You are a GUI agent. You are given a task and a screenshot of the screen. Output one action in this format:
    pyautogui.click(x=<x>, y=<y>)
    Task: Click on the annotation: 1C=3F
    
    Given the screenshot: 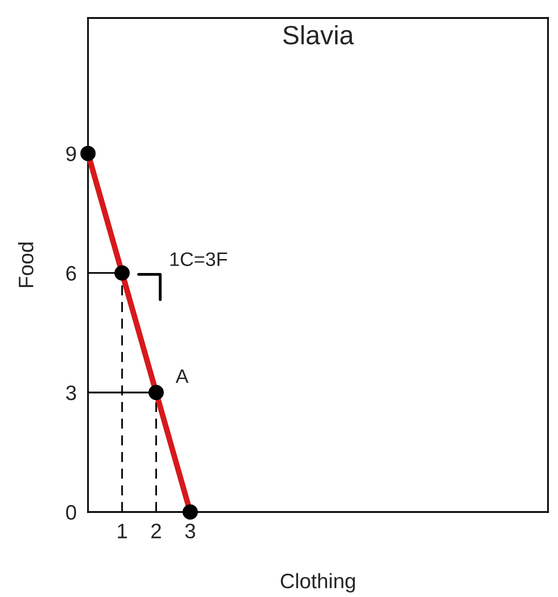 What is the action you would take?
    pyautogui.click(x=199, y=259)
    